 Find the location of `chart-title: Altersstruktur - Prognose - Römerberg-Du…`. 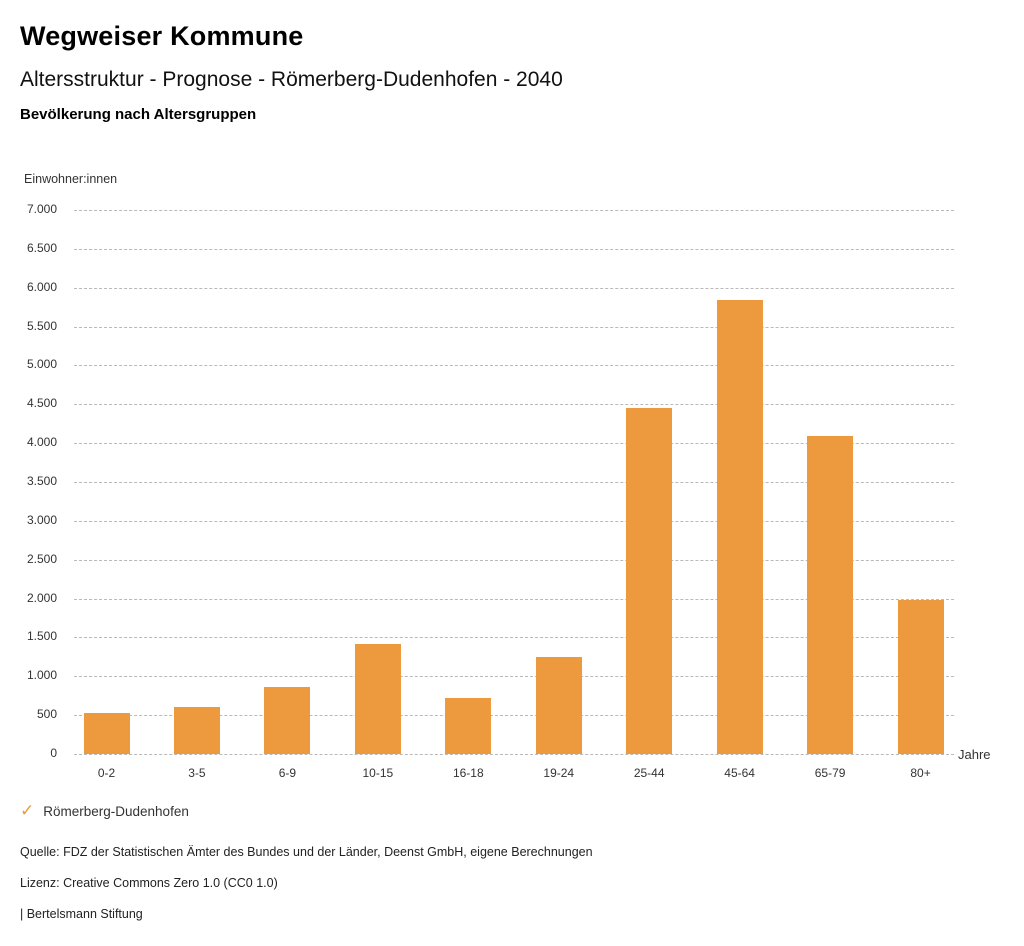

chart-title: Altersstruktur - Prognose - Römerberg-Du… is located at coordinates (291, 79).